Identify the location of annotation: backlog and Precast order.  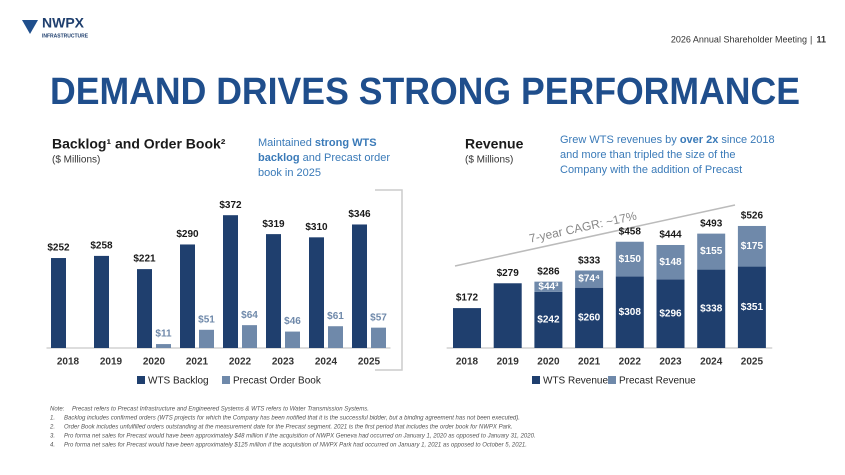
(324, 158).